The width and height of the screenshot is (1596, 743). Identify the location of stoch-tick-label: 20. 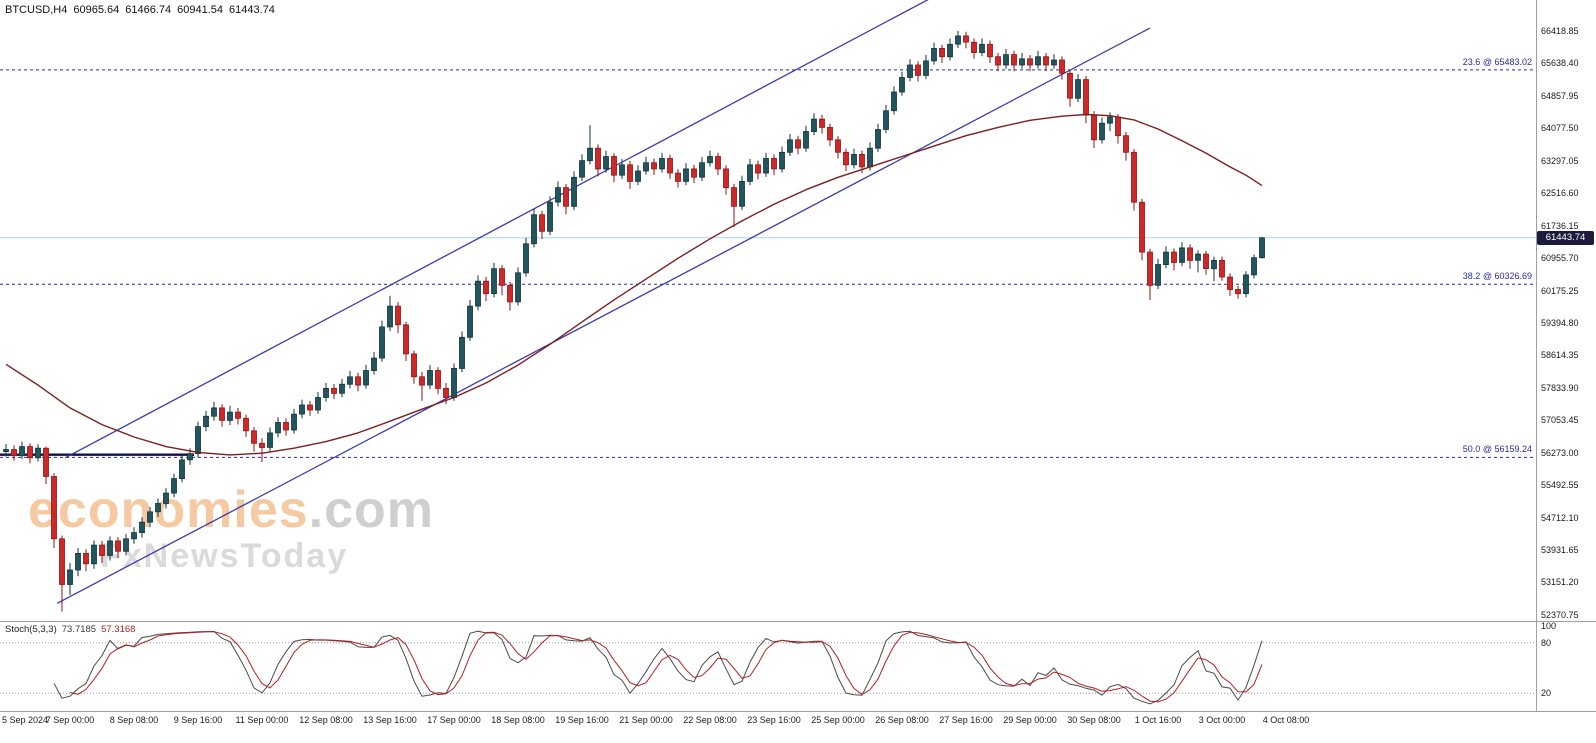
(1546, 693).